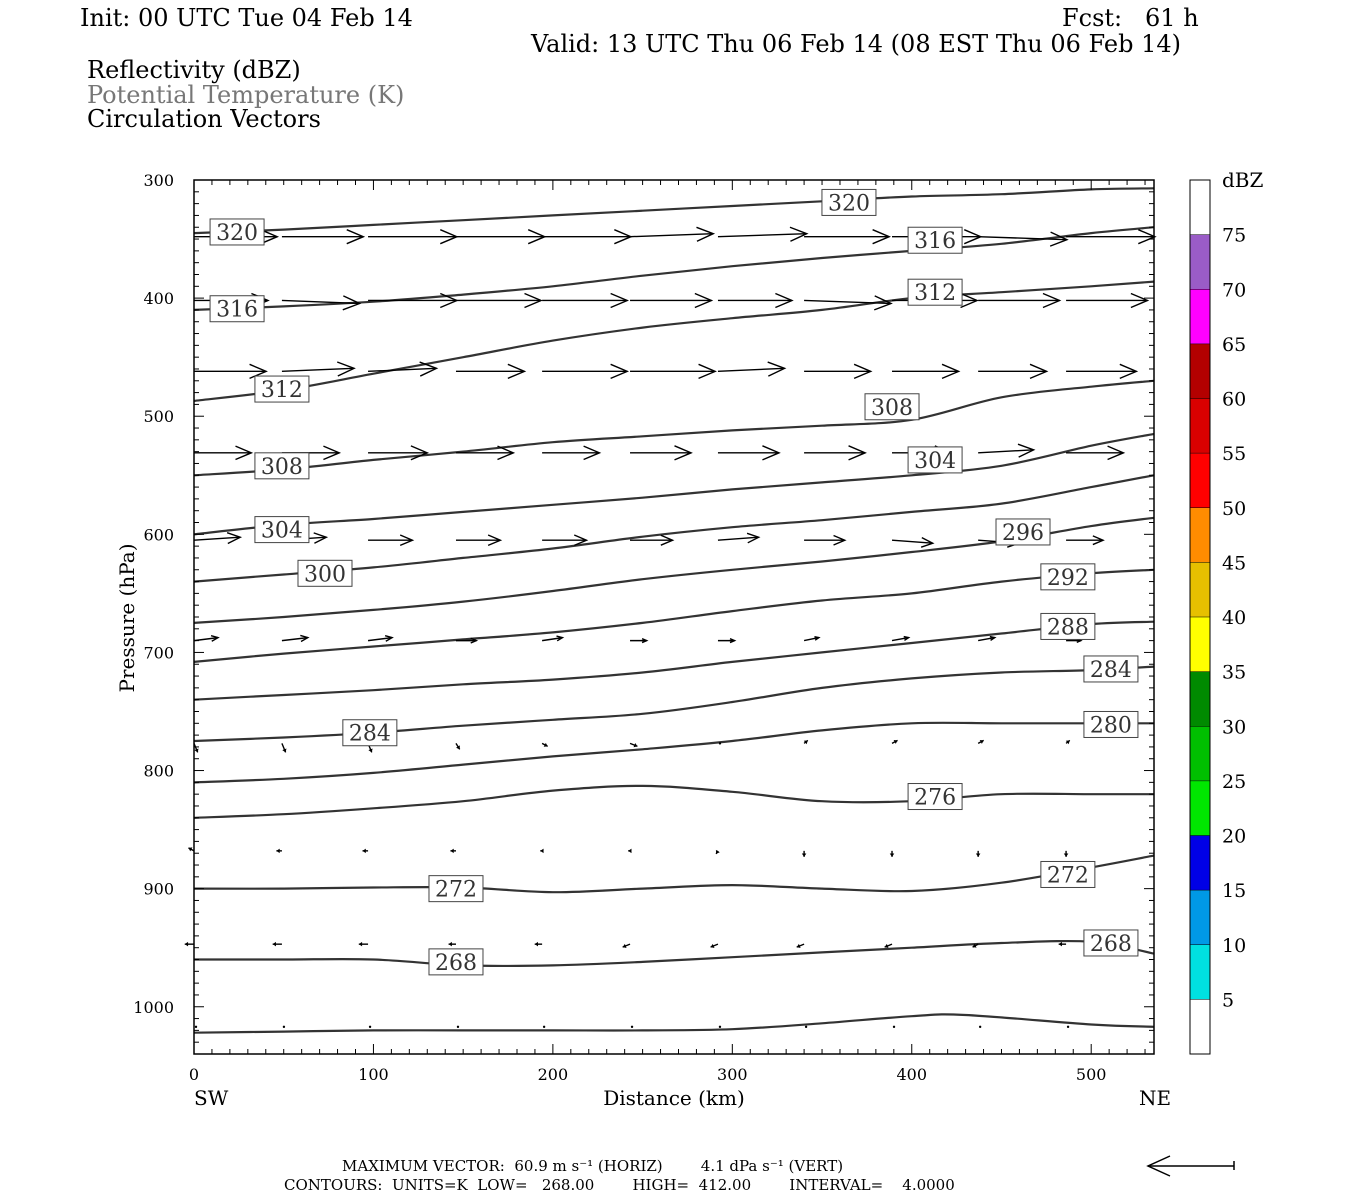 The width and height of the screenshot is (1350, 1200). I want to click on contour-label: 284, so click(370, 733).